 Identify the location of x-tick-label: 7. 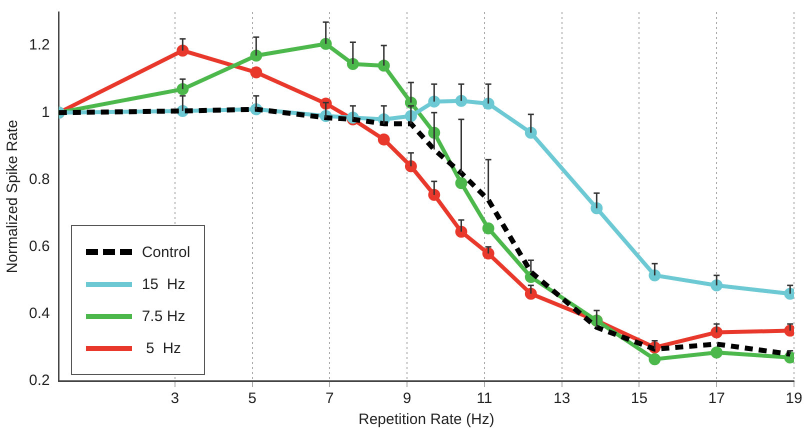
(330, 399).